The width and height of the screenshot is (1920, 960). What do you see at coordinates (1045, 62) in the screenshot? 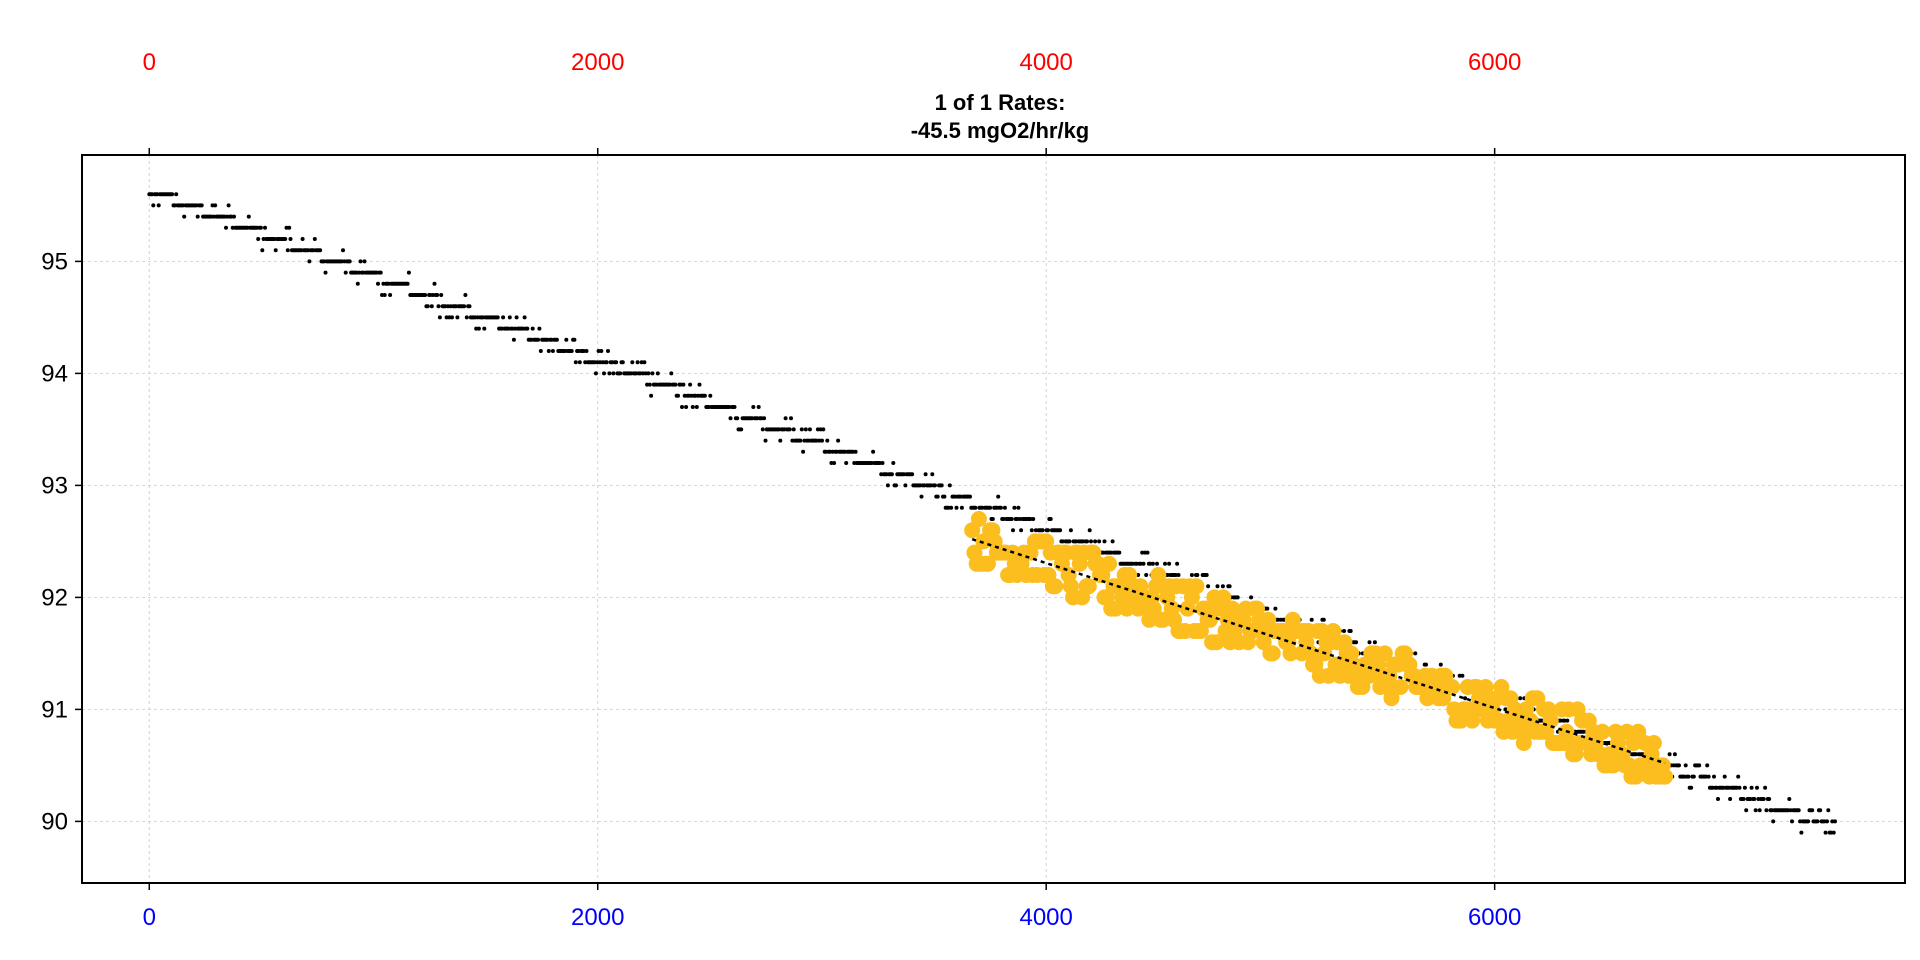
I see `top-tick-label: 4000` at bounding box center [1045, 62].